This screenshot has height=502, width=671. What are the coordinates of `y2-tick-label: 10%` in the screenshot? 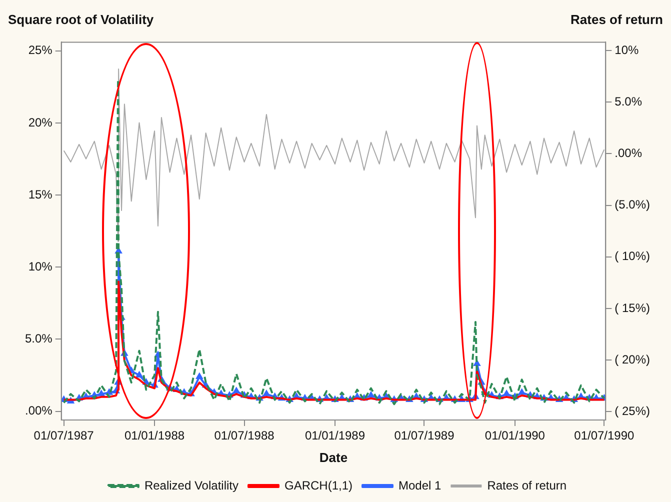 It's located at (627, 49).